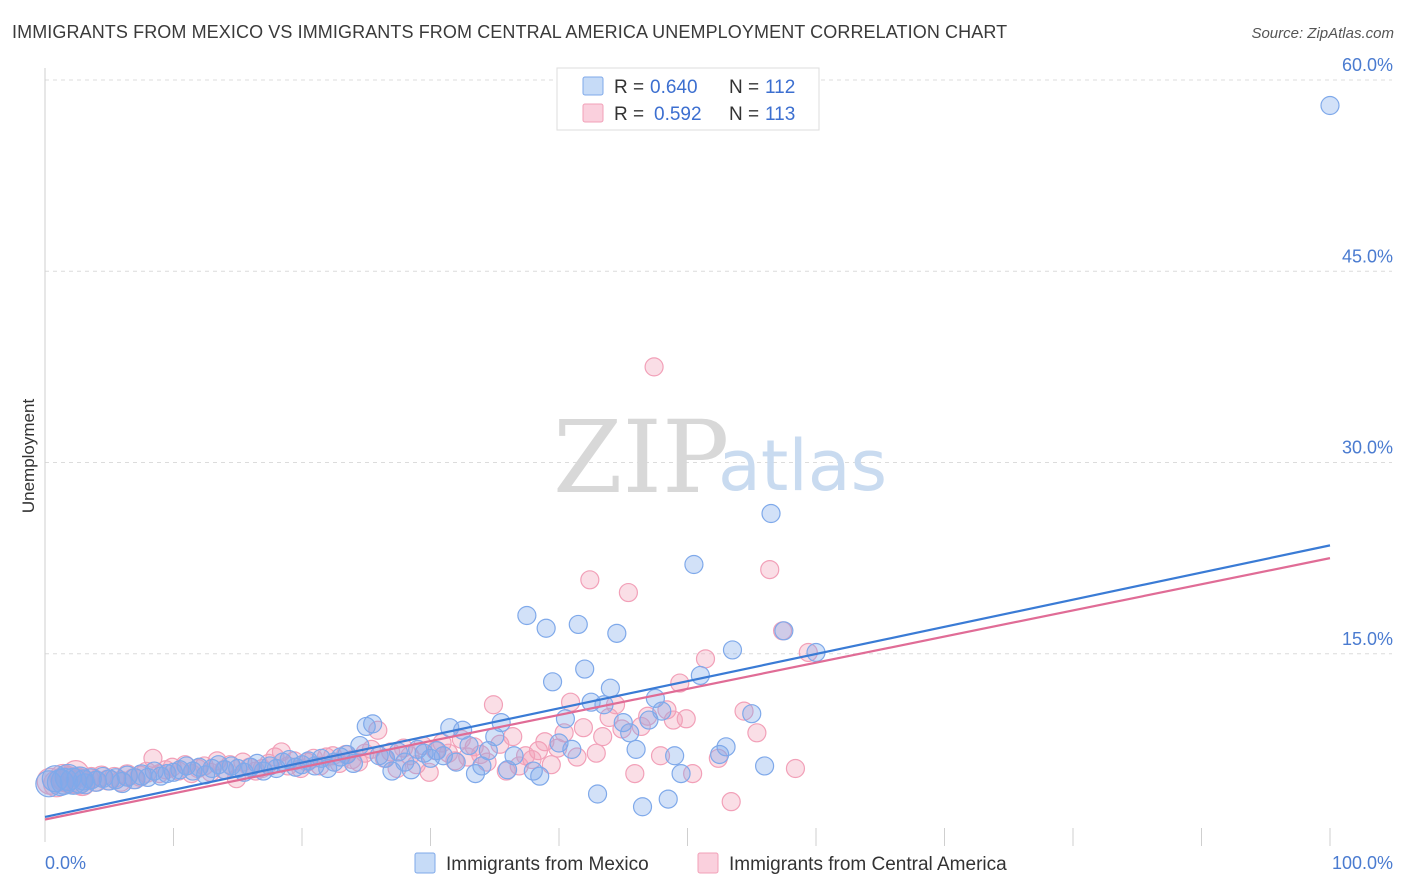 Image resolution: width=1406 pixels, height=892 pixels. What do you see at coordinates (780, 114) in the screenshot?
I see `legend-n-value-central-america: 113` at bounding box center [780, 114].